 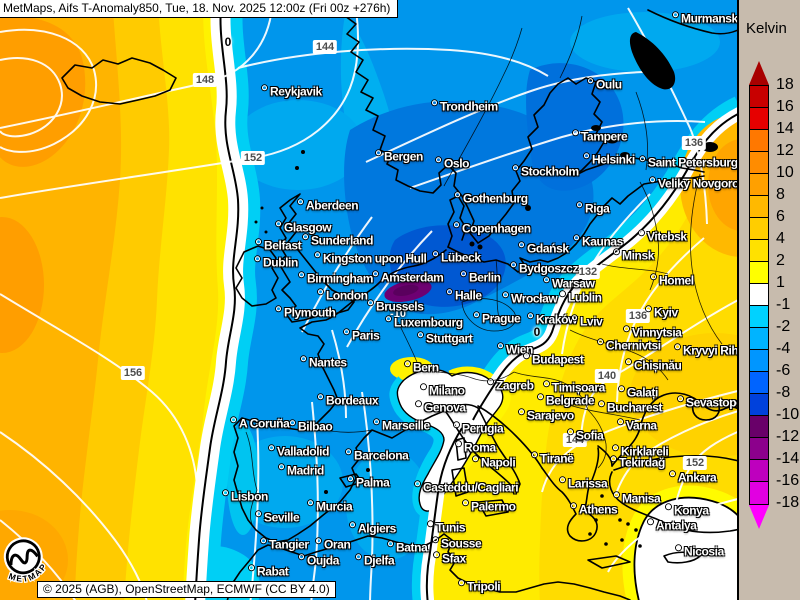 What do you see at coordinates (774, 295) in the screenshot?
I see `color-scale: 18 16 14 12 10 8 6 4 2 1 -1 -2 -4 -6 -8 -10 -12 -14 -16 -18` at bounding box center [774, 295].